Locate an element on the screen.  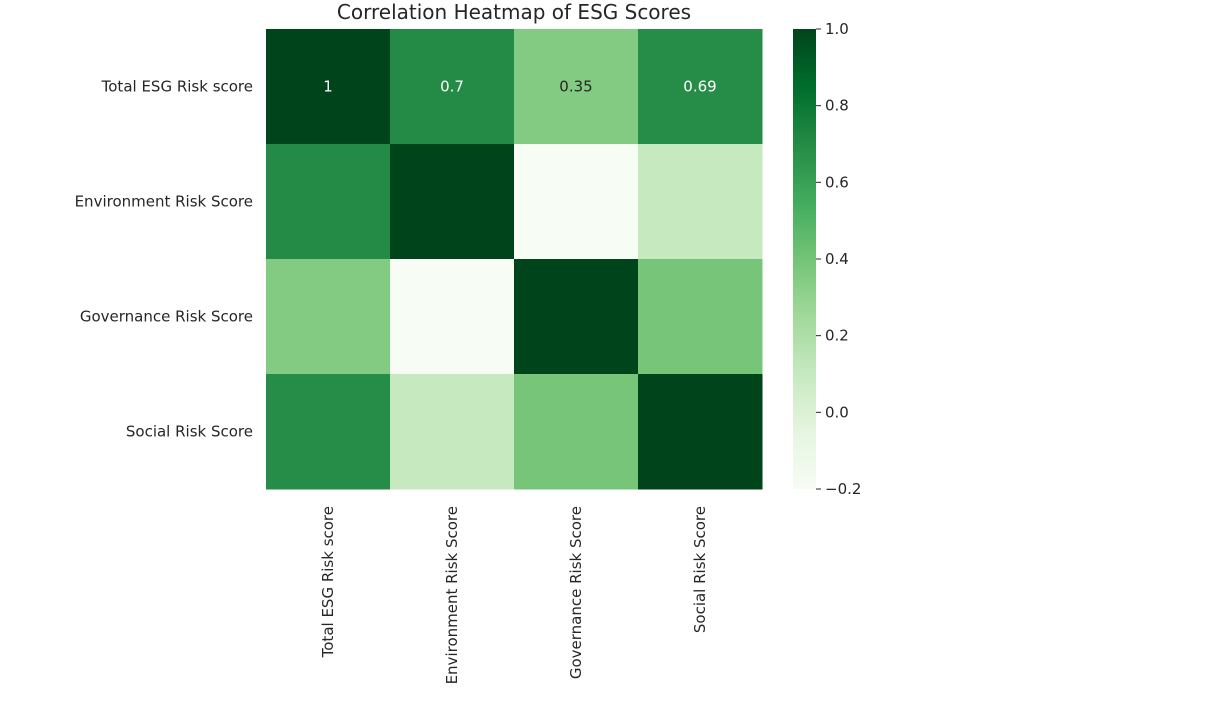
row-label: Governance Risk Score is located at coordinates (166, 317).